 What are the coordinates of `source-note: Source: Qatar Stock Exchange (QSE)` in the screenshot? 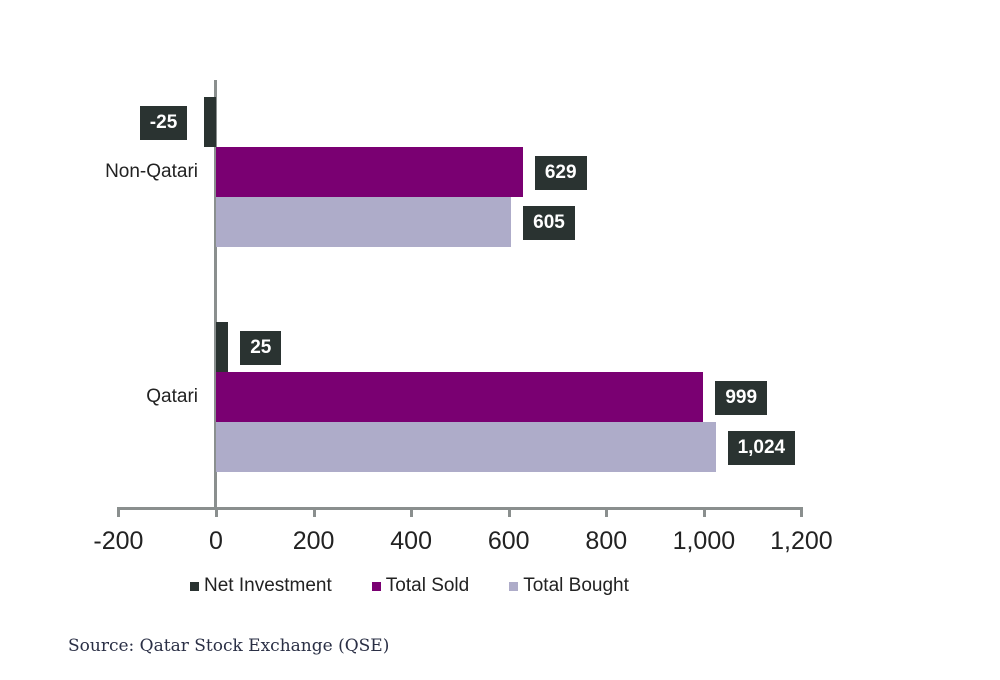 It's located at (229, 646).